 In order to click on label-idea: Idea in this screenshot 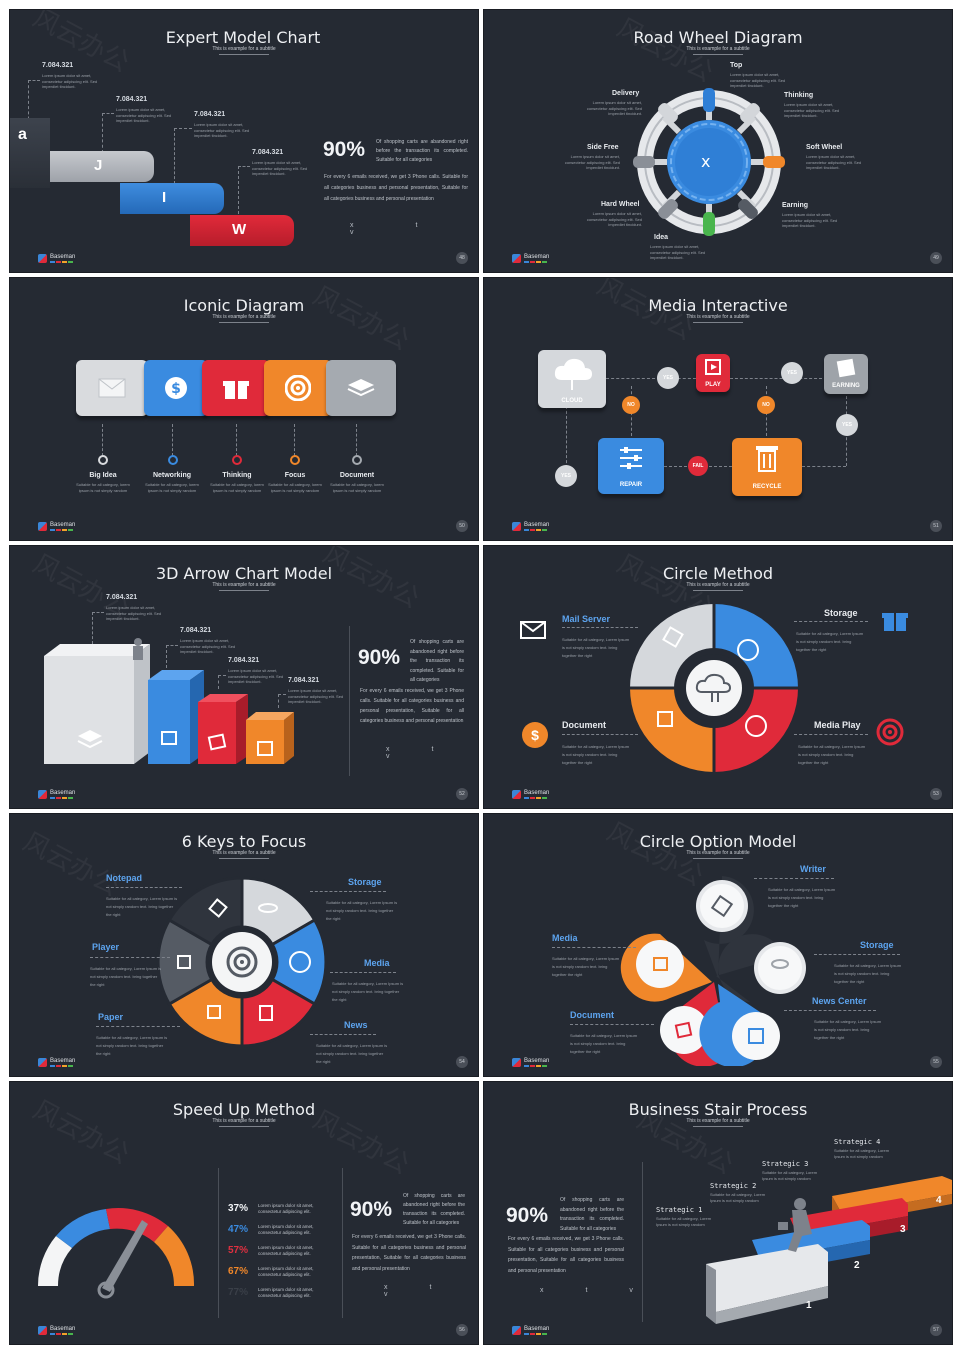, I will do `click(661, 237)`.